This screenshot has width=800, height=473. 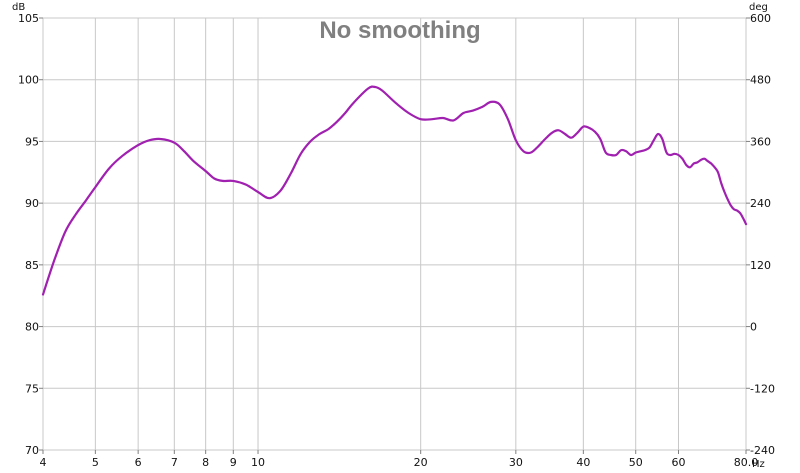 What do you see at coordinates (762, 450) in the screenshot?
I see `y2-tick-label: -240` at bounding box center [762, 450].